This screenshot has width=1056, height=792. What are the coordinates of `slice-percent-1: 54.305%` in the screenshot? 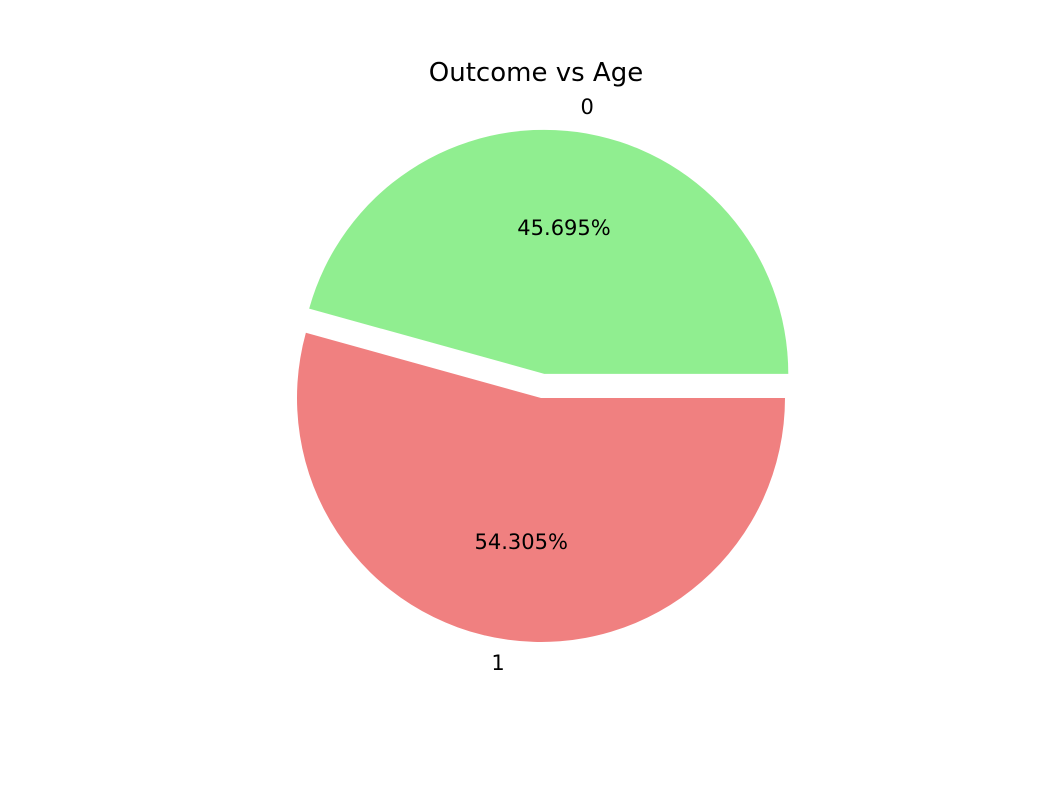 It's located at (521, 542).